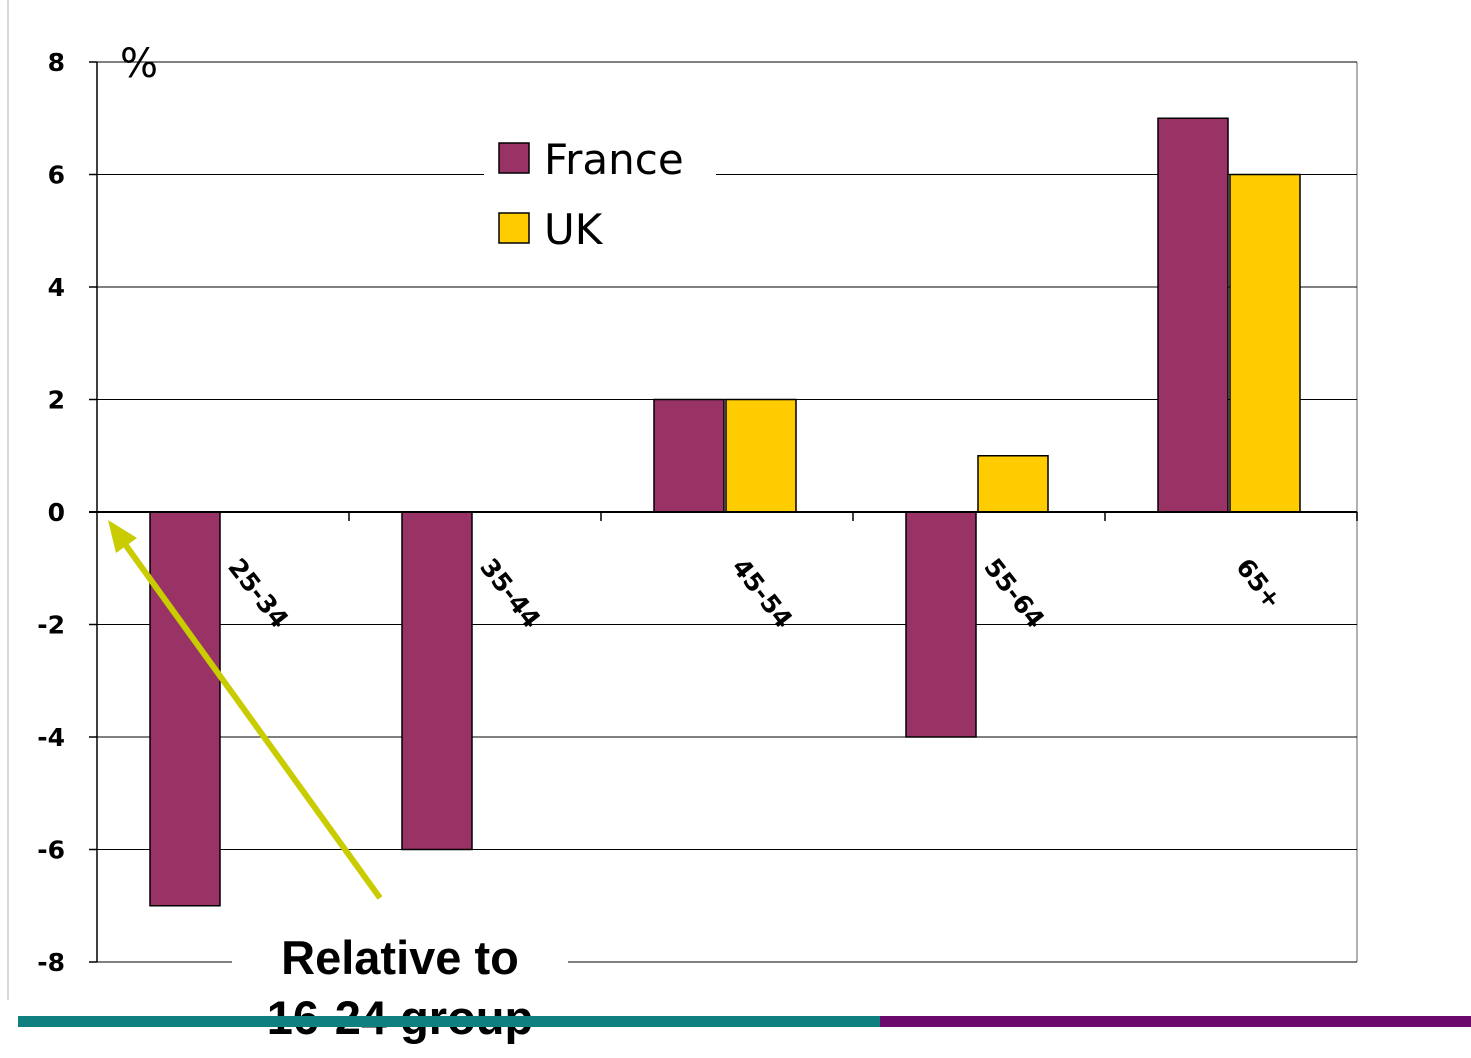 The width and height of the screenshot is (1471, 1058). Describe the element at coordinates (1175, 1021) in the screenshot. I see `footer-rule-right` at that location.